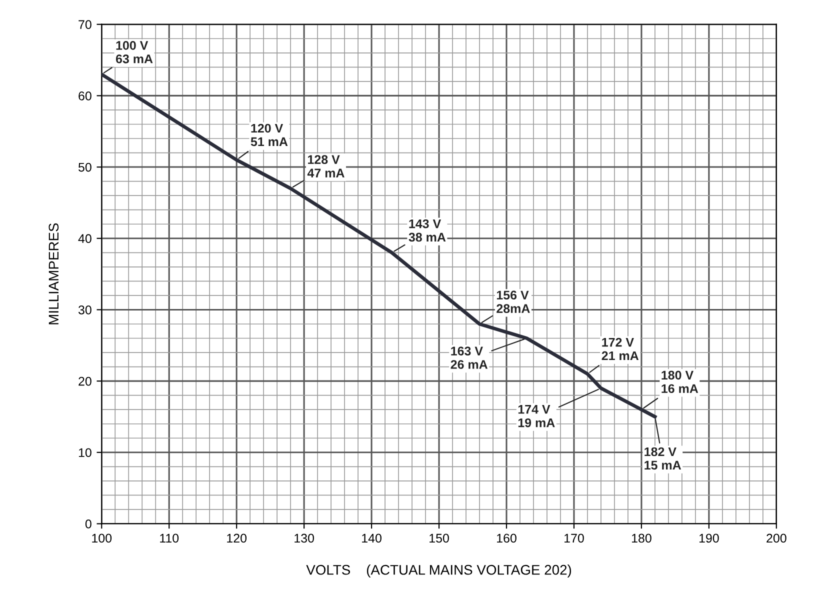 The image size is (813, 609). What do you see at coordinates (663, 458) in the screenshot?
I see `annotation: 182 V 15 mA` at bounding box center [663, 458].